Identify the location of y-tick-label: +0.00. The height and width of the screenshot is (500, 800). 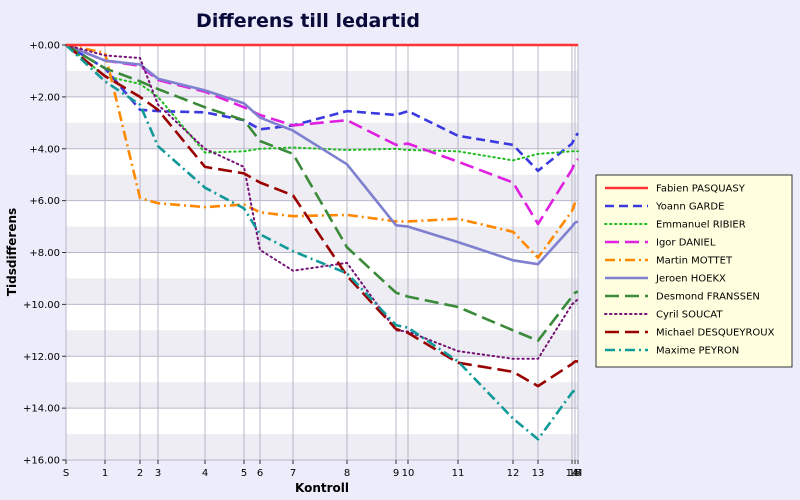
(44, 46).